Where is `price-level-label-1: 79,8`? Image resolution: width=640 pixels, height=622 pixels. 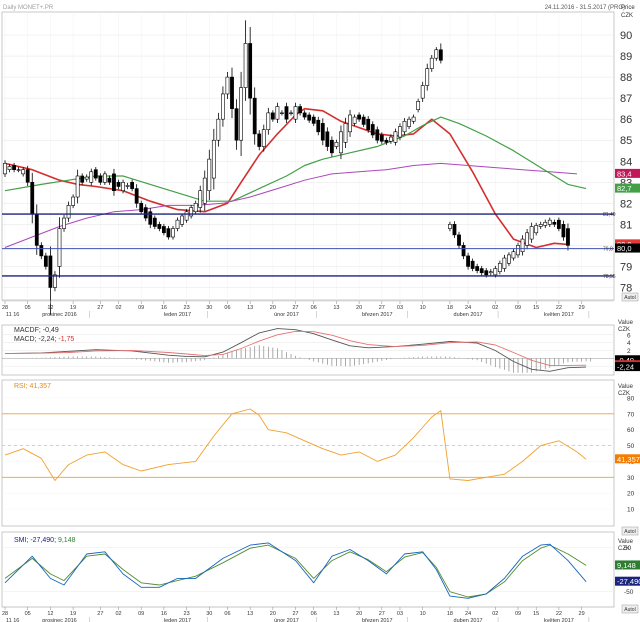
price-level-label-1: 79,8 is located at coordinates (608, 250).